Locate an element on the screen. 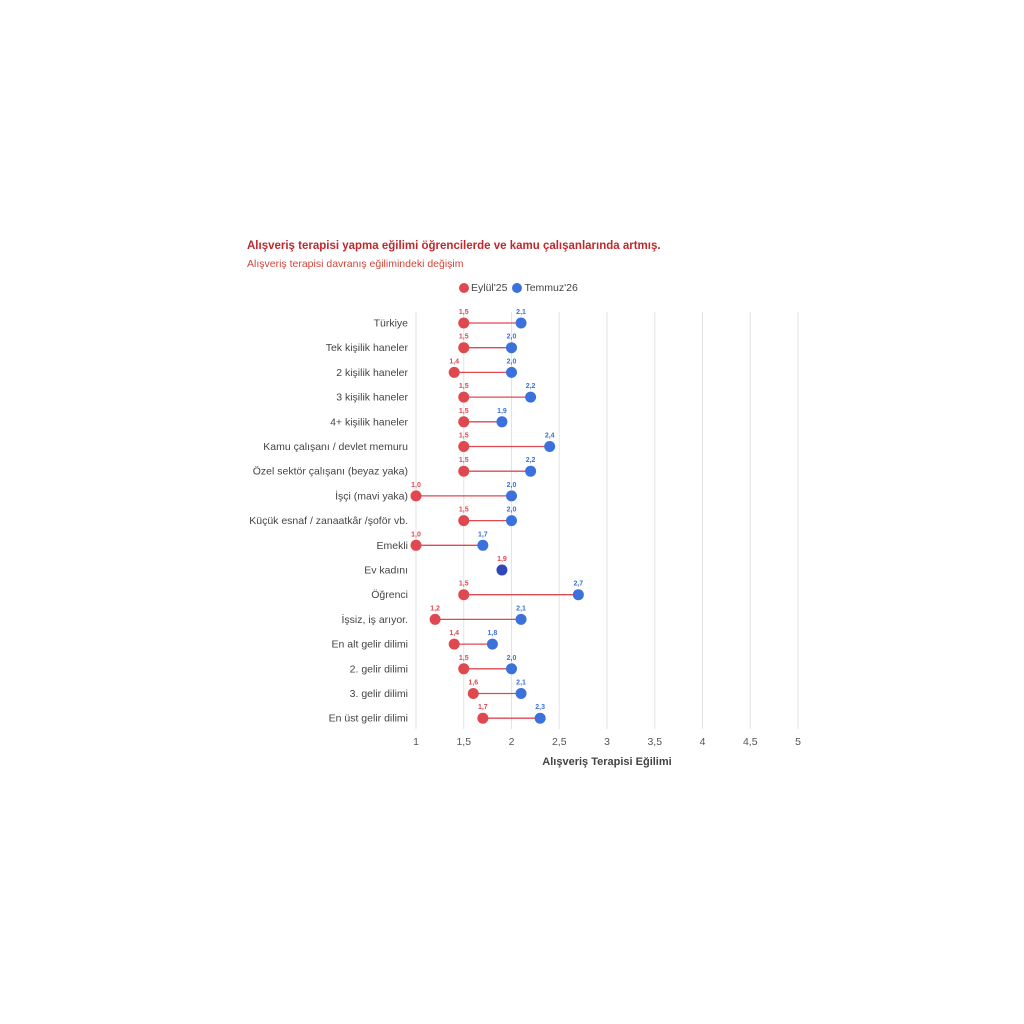 The width and height of the screenshot is (1024, 1024). category-label: Ev kadını is located at coordinates (386, 571).